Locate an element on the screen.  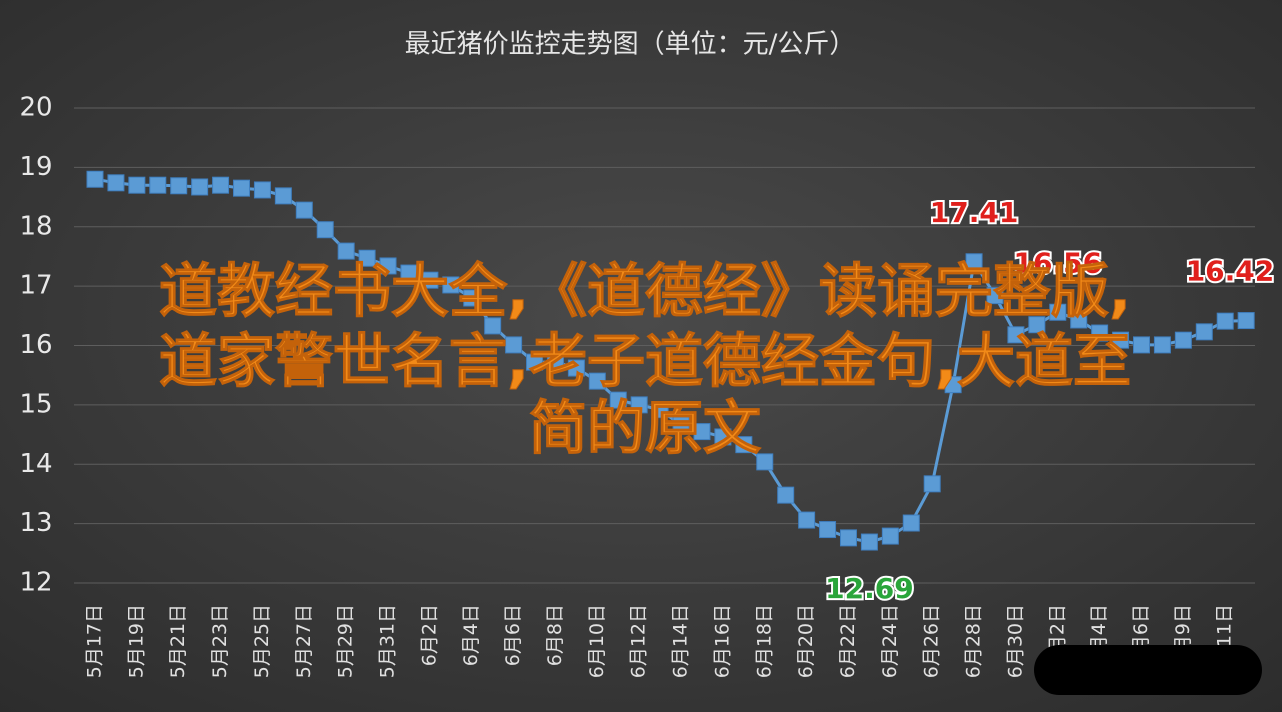
x-tick-label: 5月17日 is located at coordinates (95, 641).